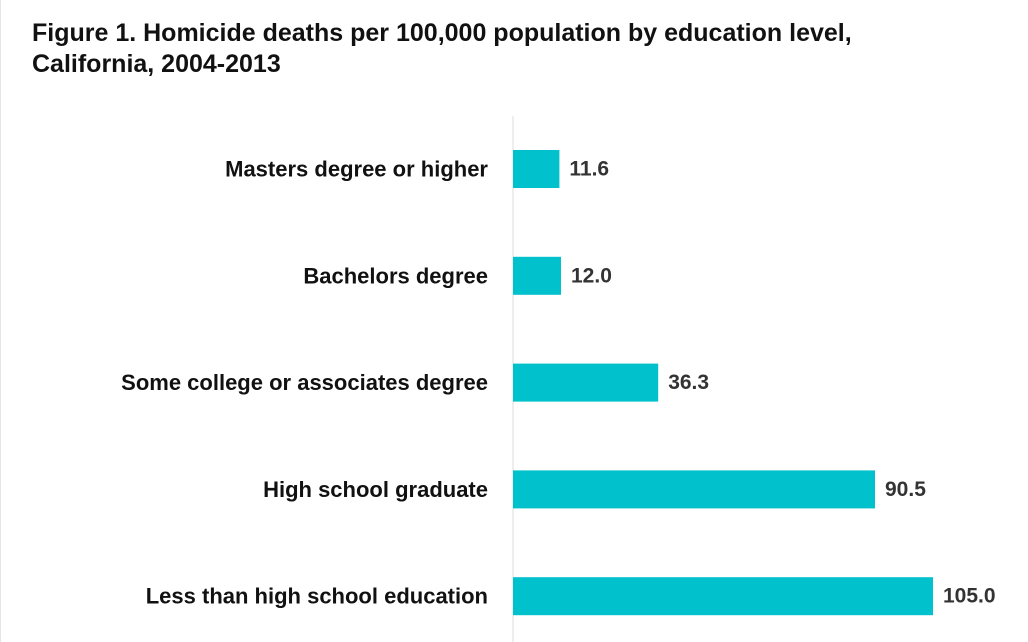  What do you see at coordinates (591, 275) in the screenshot?
I see `value-label-1: 12.0` at bounding box center [591, 275].